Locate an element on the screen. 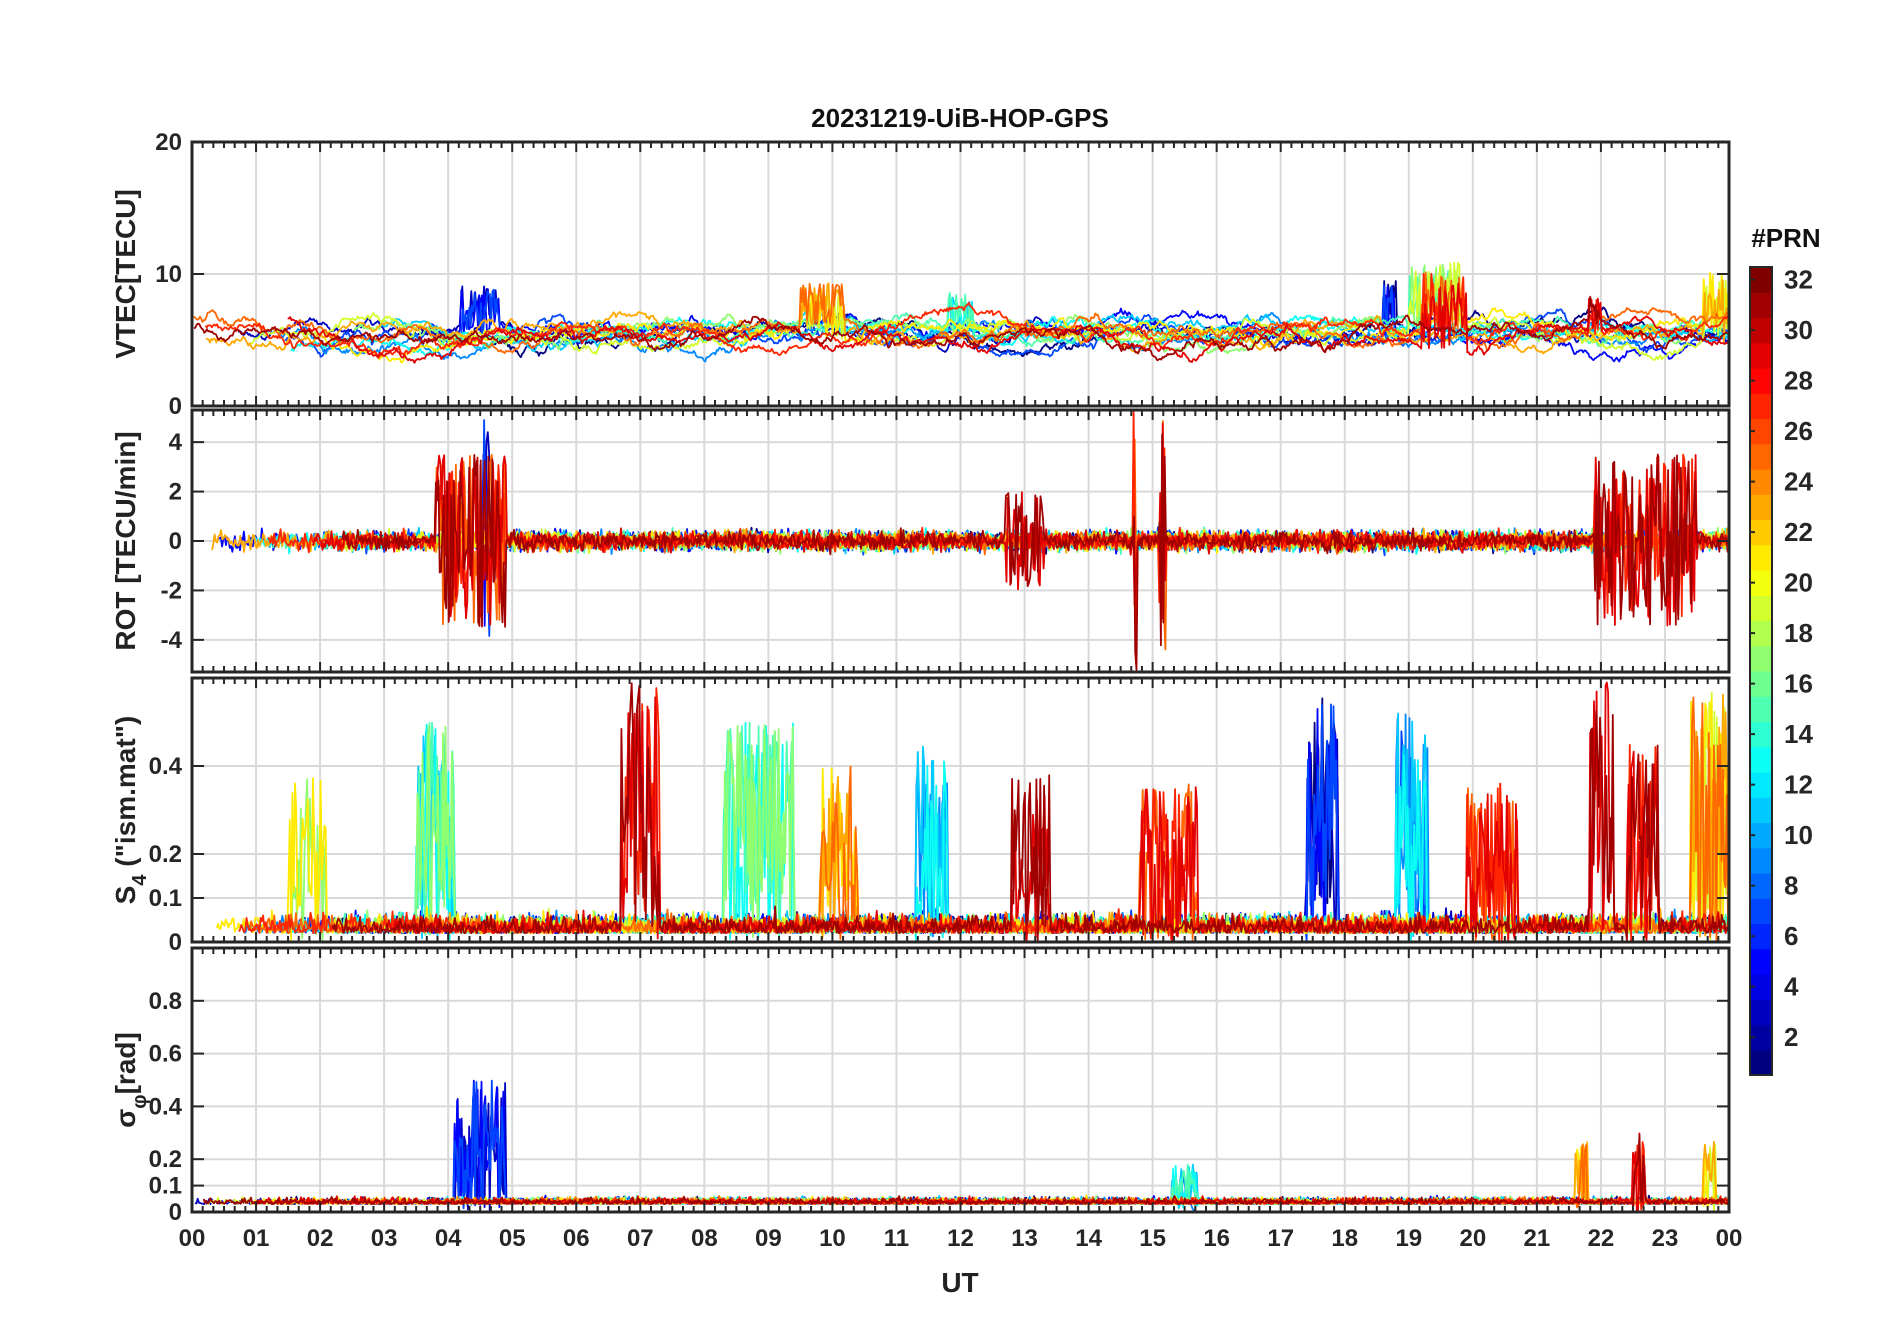  x-tick-label-7: 07 is located at coordinates (640, 1238).